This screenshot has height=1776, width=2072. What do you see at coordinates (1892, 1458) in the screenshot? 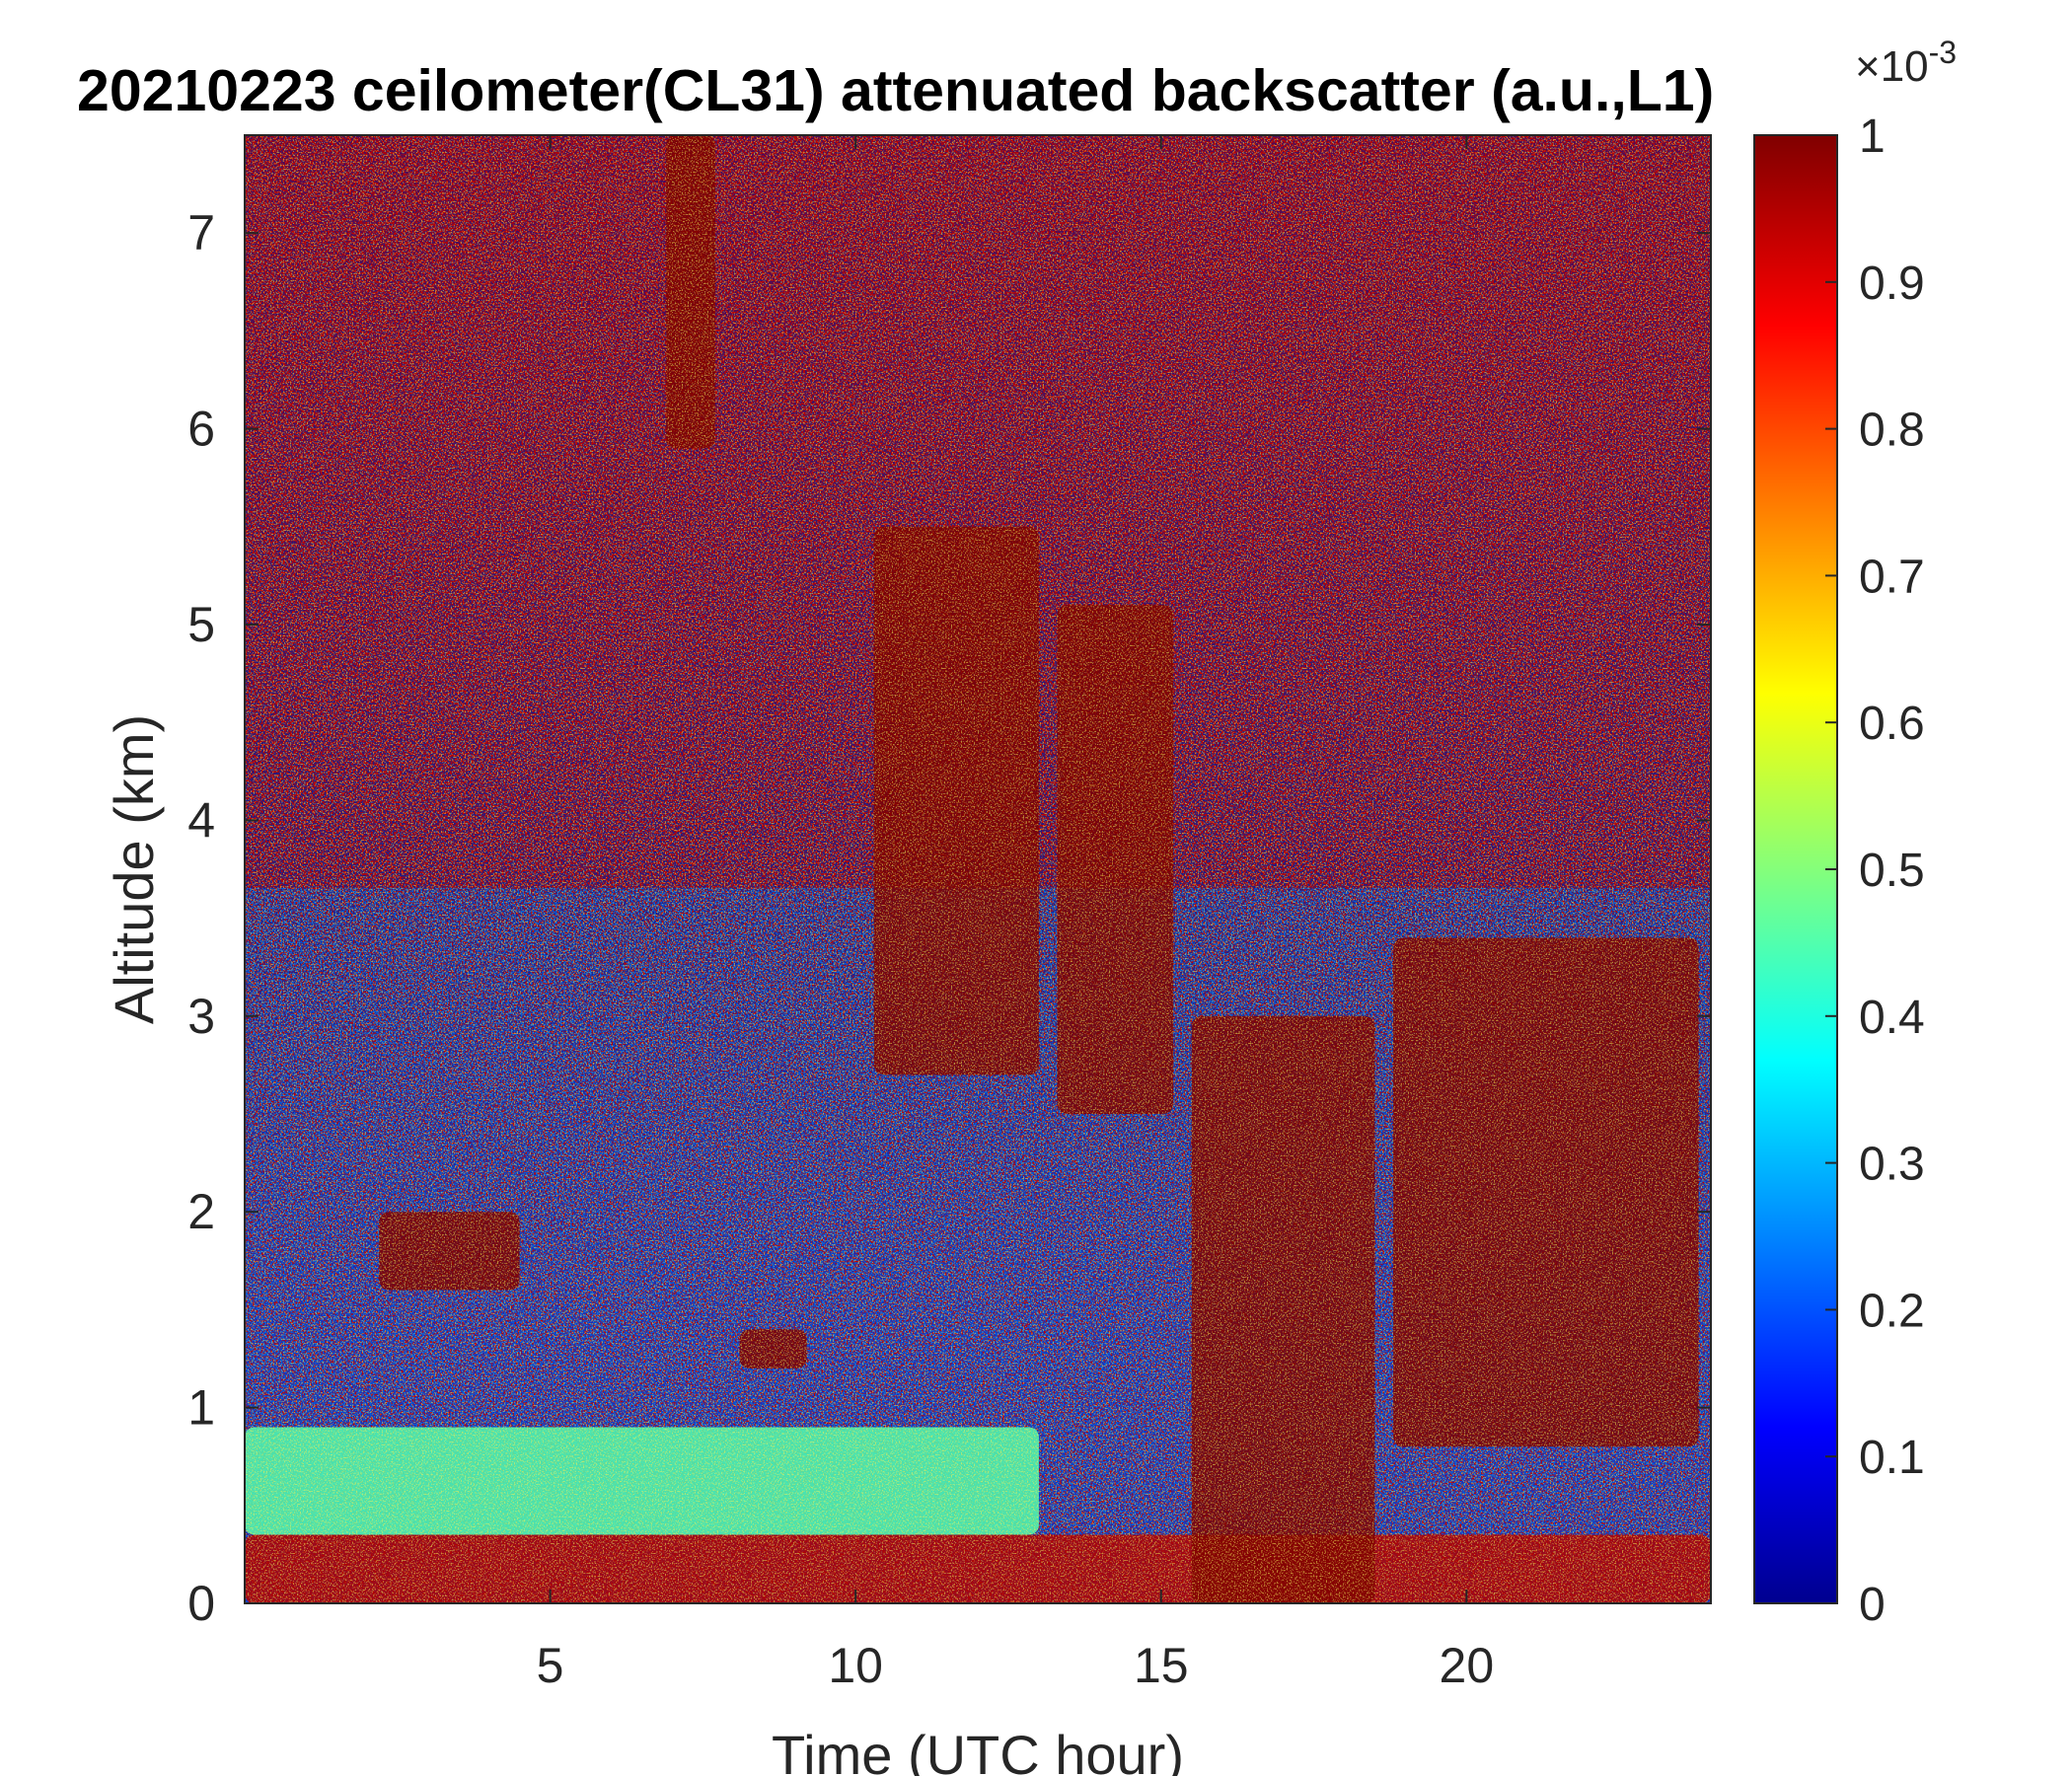
I see `colorbar-tick-label: 0.1` at bounding box center [1892, 1458].